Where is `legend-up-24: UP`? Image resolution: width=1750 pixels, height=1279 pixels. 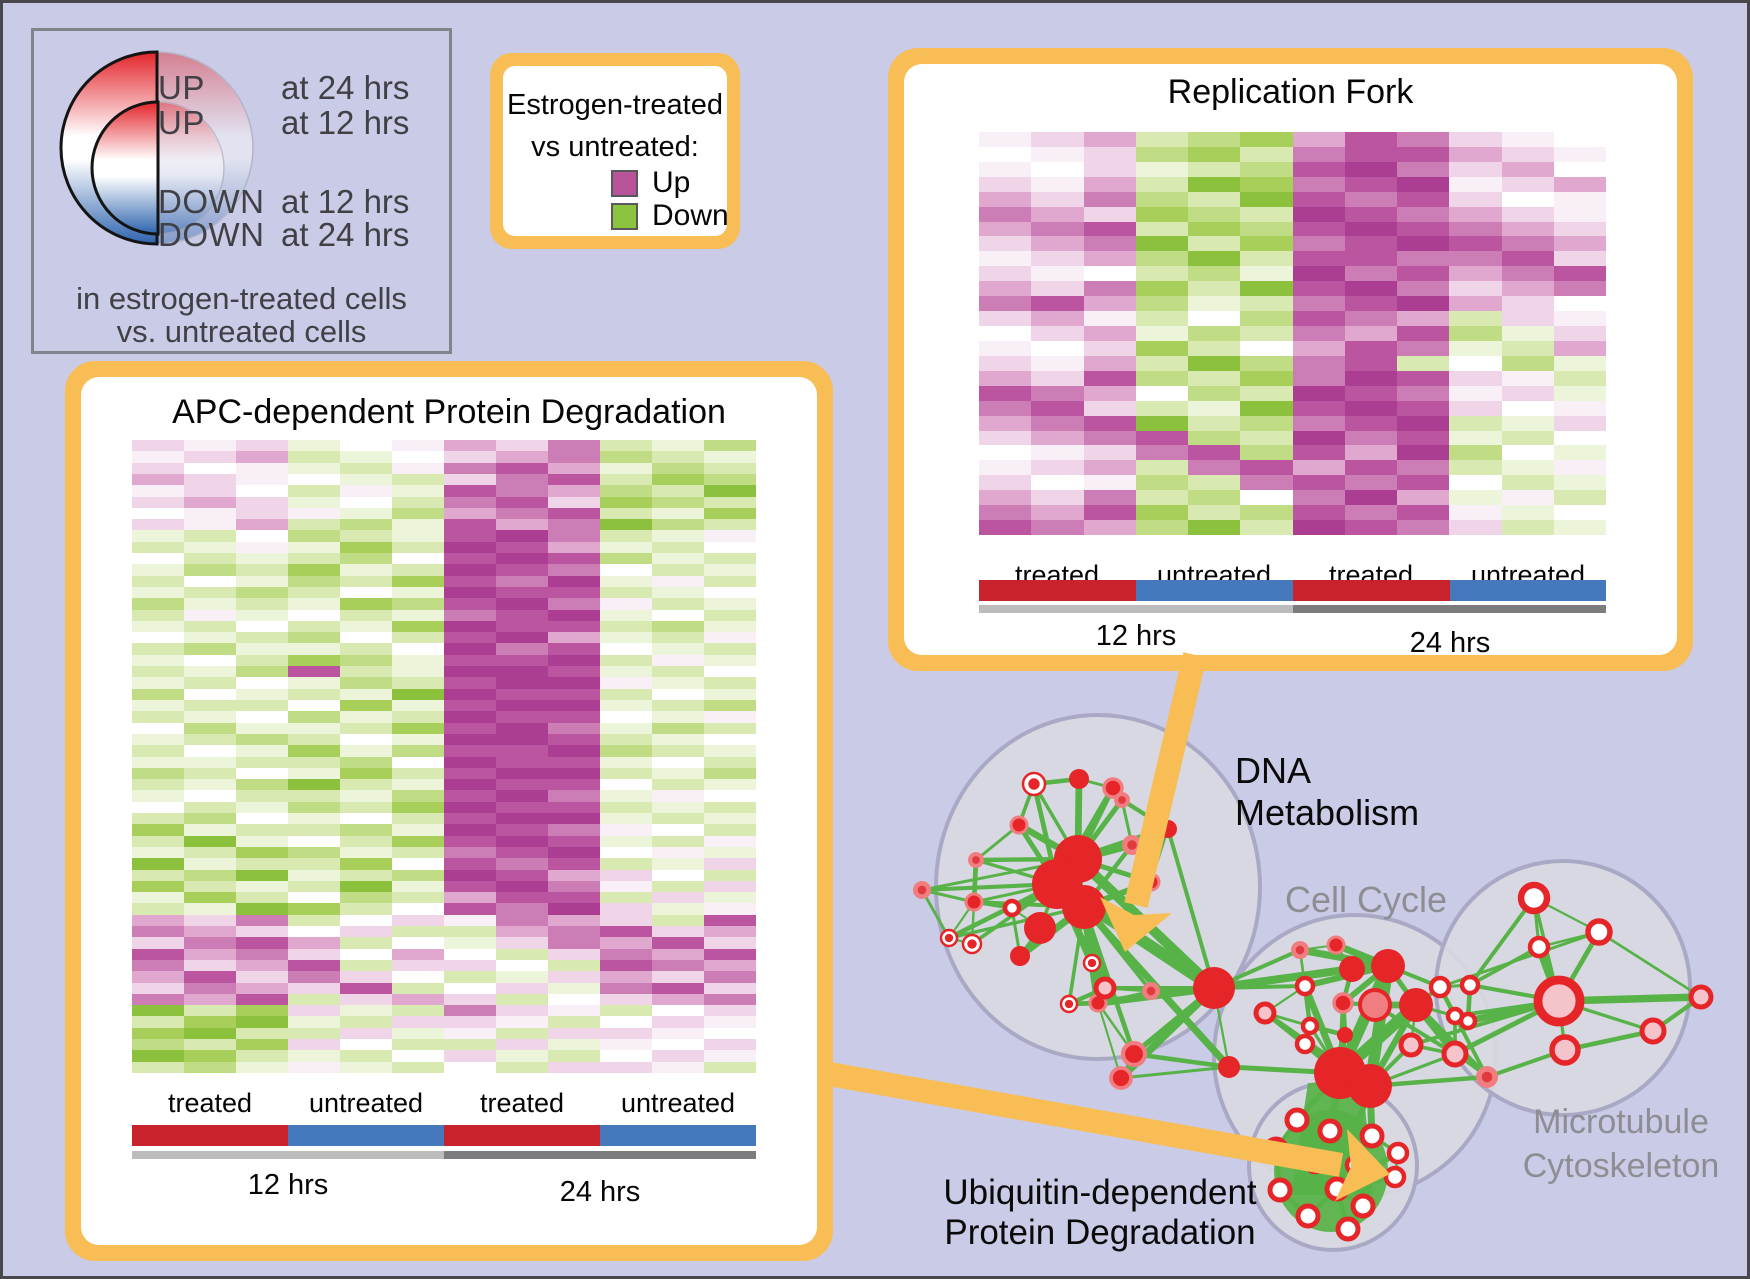
legend-up-24: UP is located at coordinates (181, 87).